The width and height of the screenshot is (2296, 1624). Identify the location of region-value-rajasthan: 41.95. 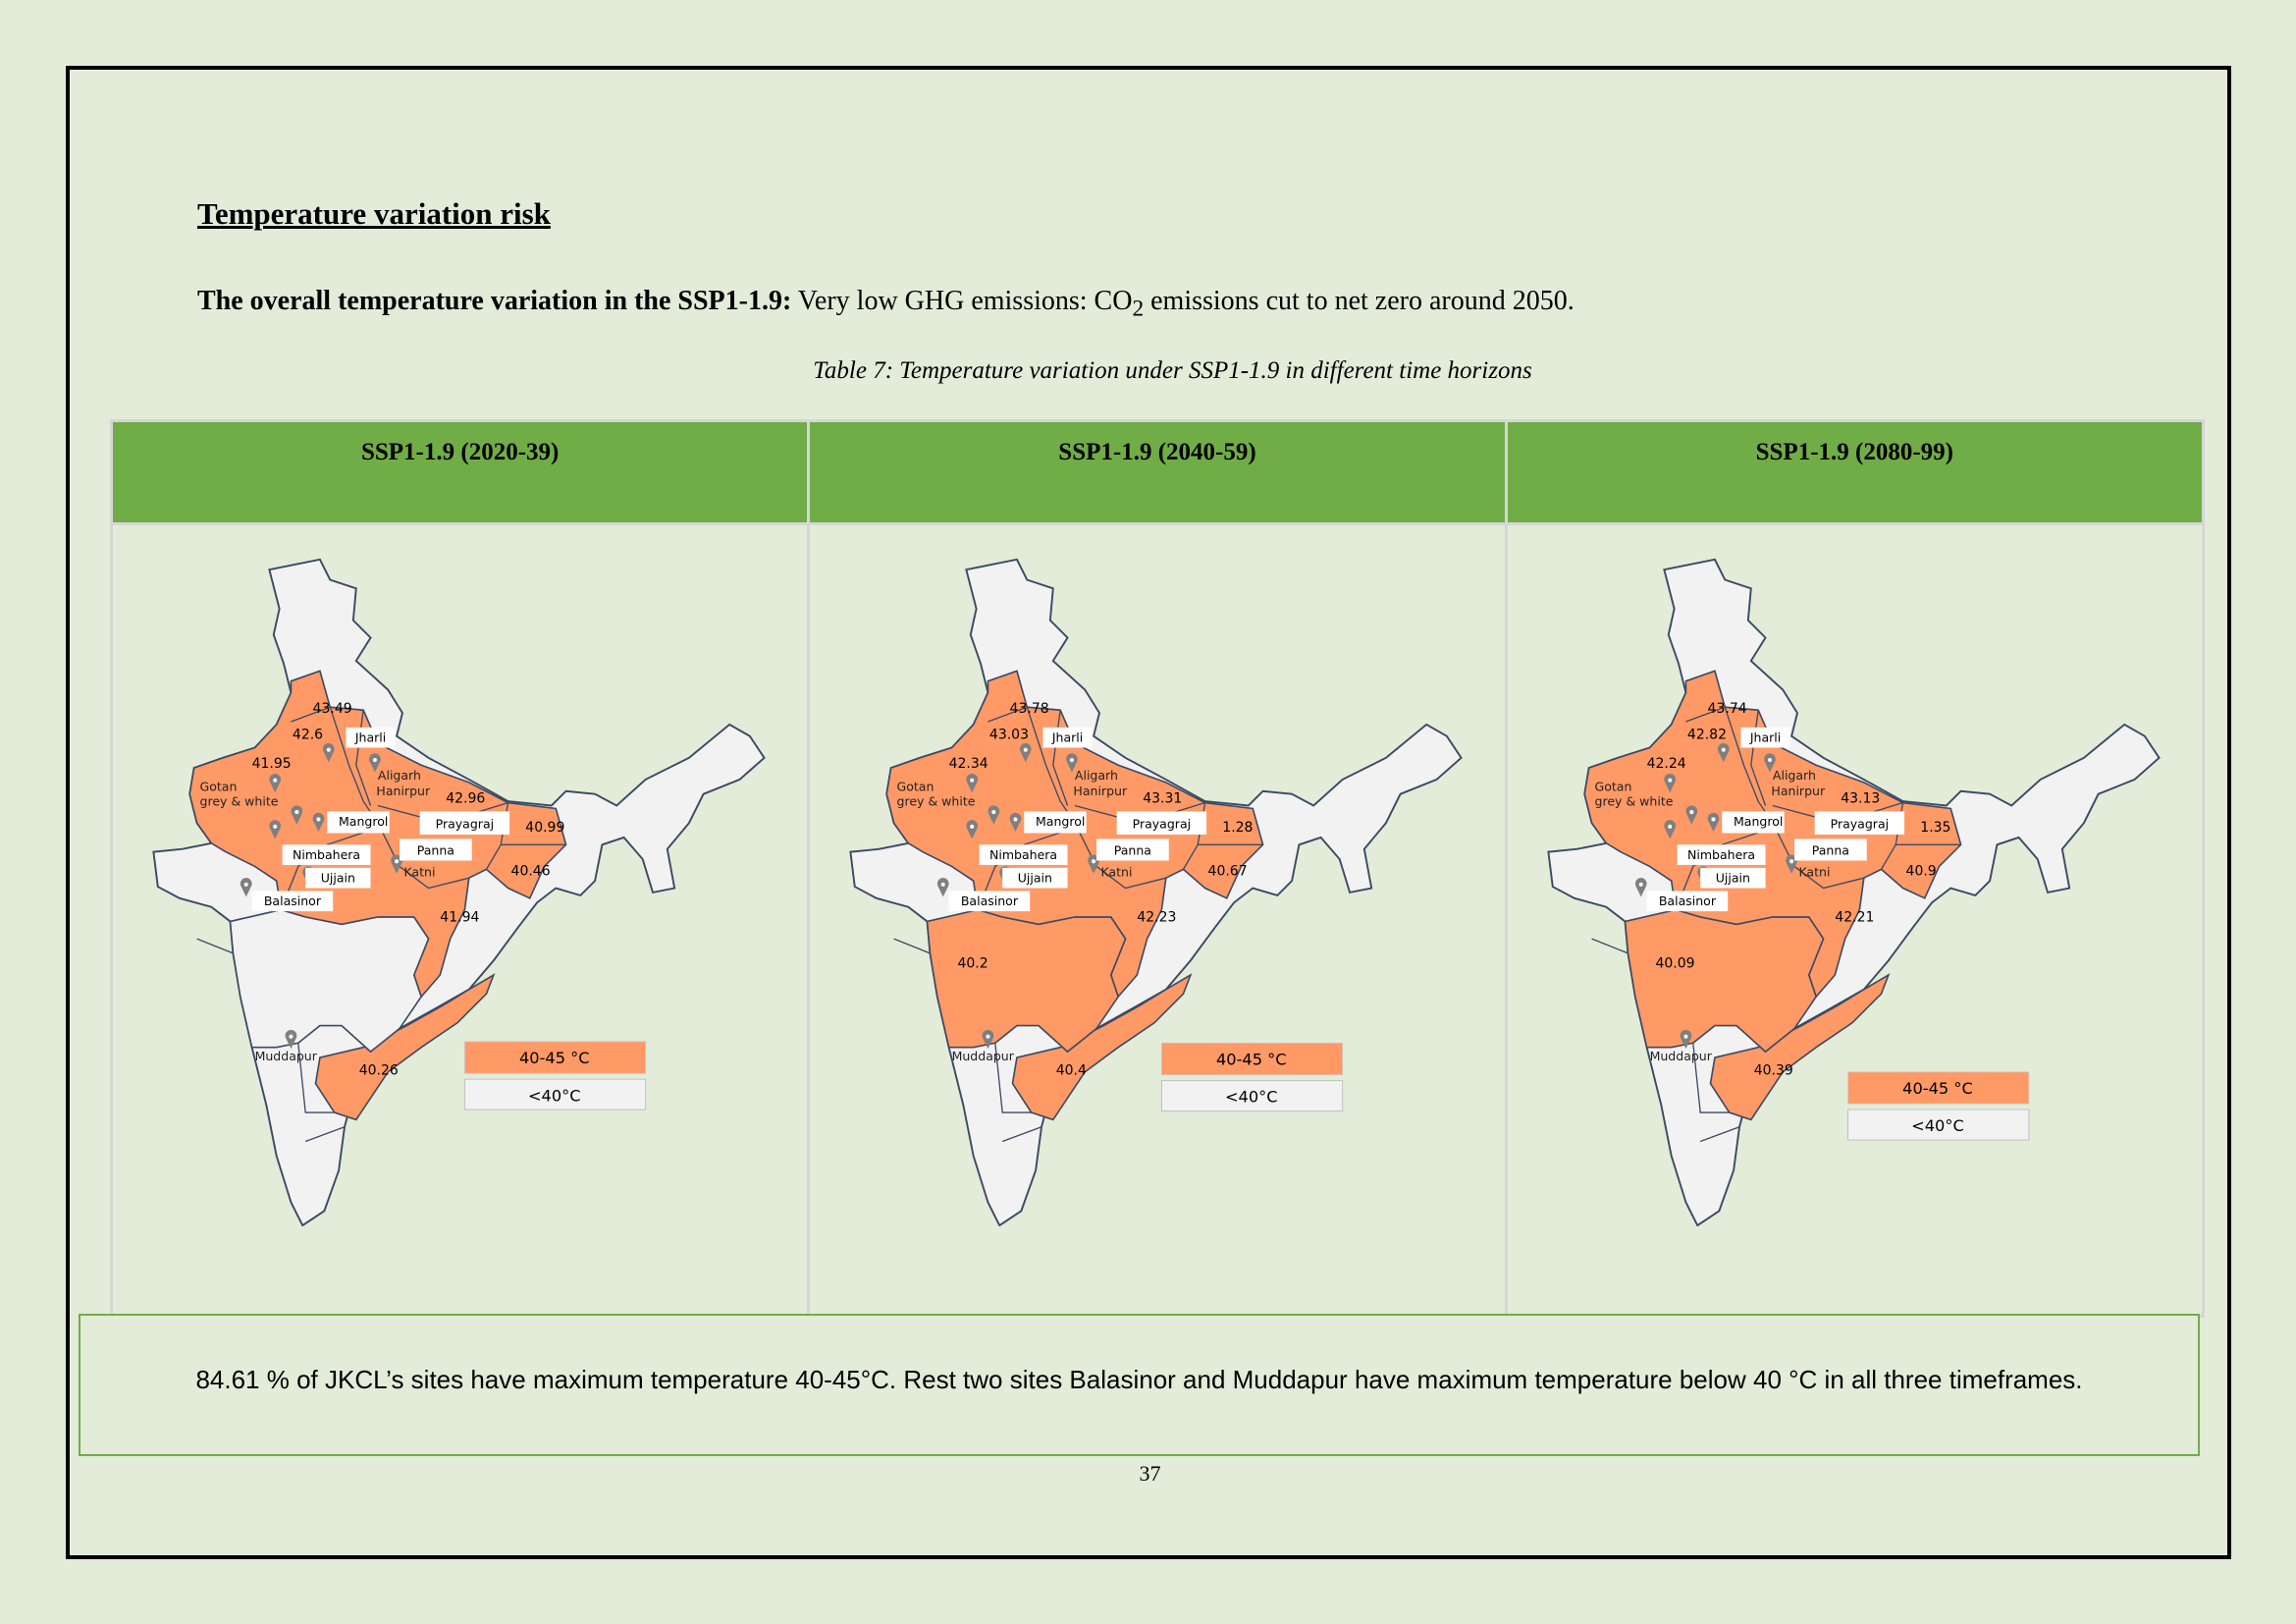
(272, 764).